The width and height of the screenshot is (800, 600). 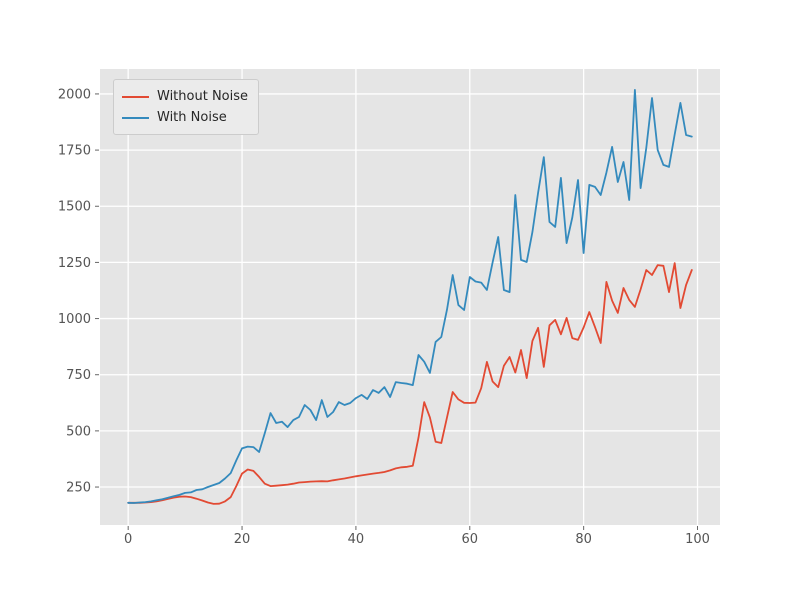 What do you see at coordinates (78, 375) in the screenshot?
I see `y-tick-label: 750` at bounding box center [78, 375].